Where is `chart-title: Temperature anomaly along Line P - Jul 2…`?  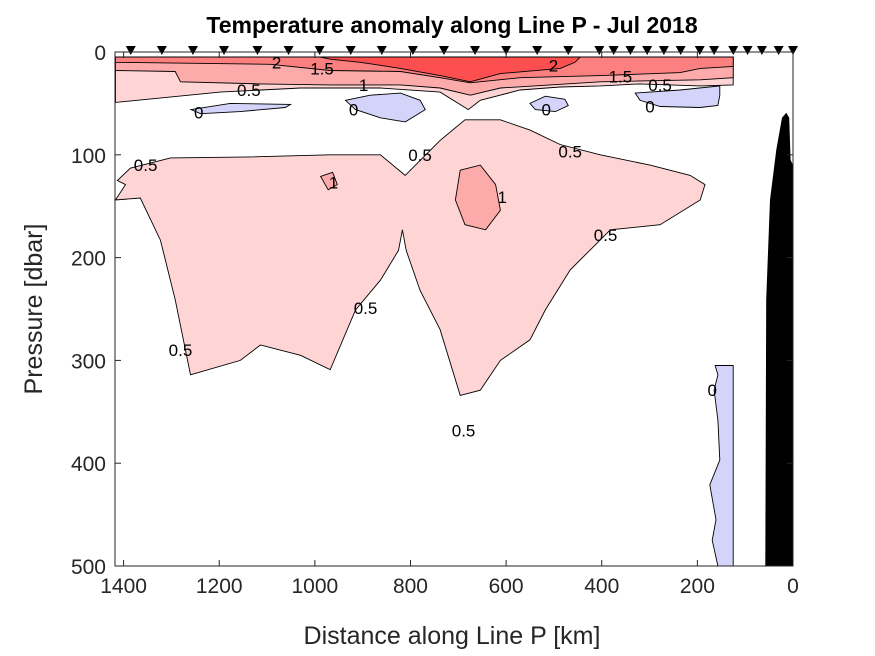
chart-title: Temperature anomaly along Line P - Jul 2… is located at coordinates (451, 25).